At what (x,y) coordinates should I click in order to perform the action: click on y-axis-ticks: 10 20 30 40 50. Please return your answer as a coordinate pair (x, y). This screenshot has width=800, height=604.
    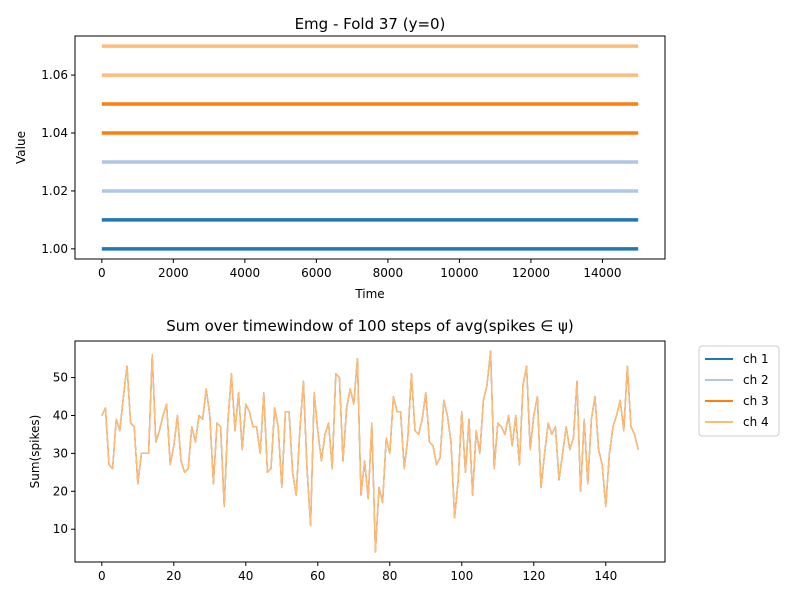
    Looking at the image, I should click on (64, 453).